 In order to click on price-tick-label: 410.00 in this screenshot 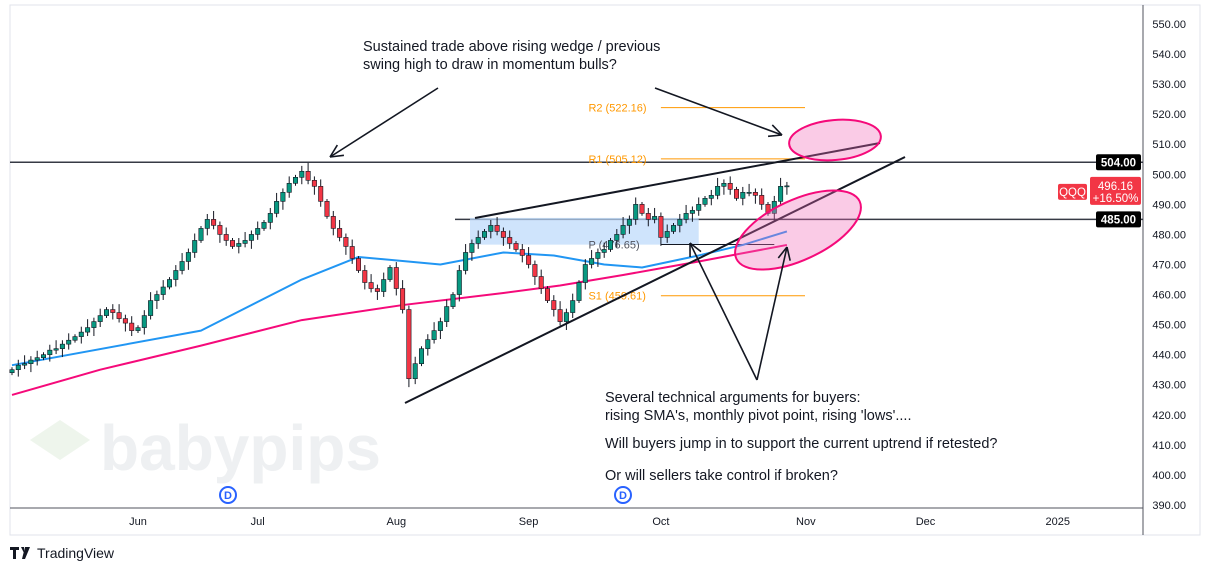, I will do `click(1169, 446)`.